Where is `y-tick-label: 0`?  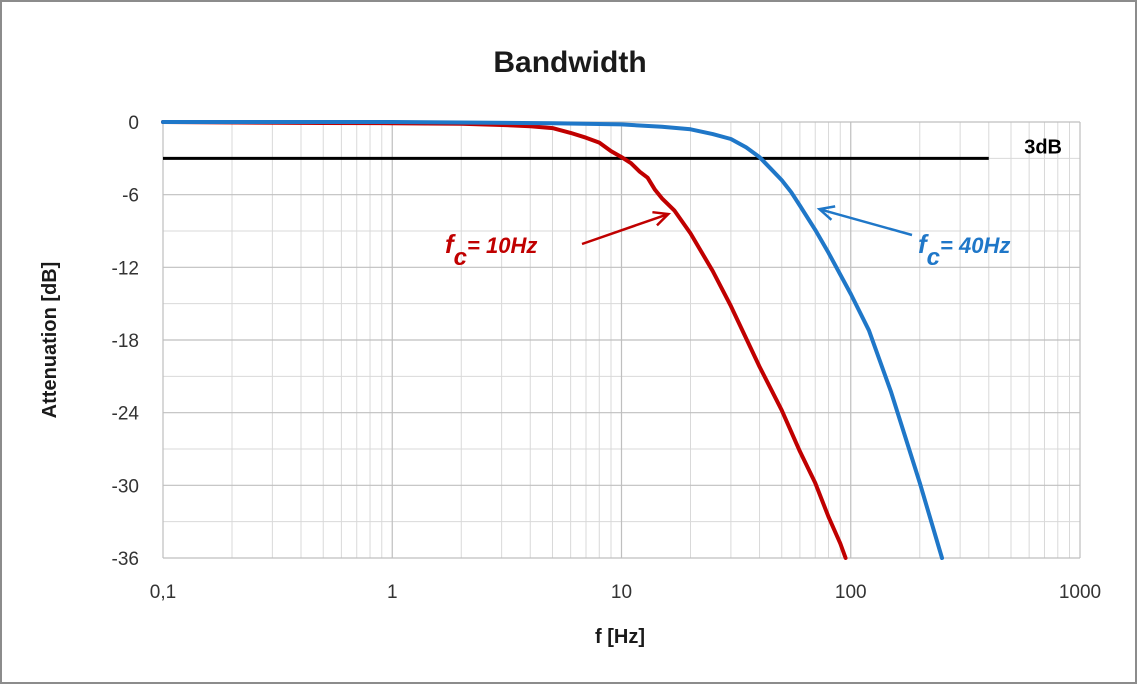 y-tick-label: 0 is located at coordinates (133, 123).